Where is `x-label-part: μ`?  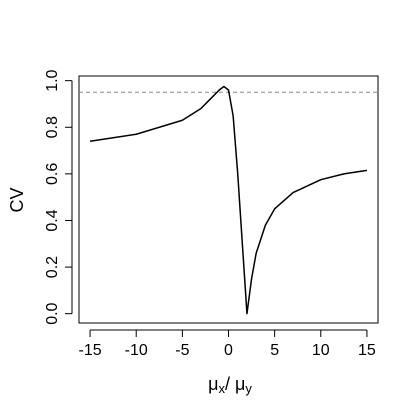
x-label-part: μ is located at coordinates (213, 384).